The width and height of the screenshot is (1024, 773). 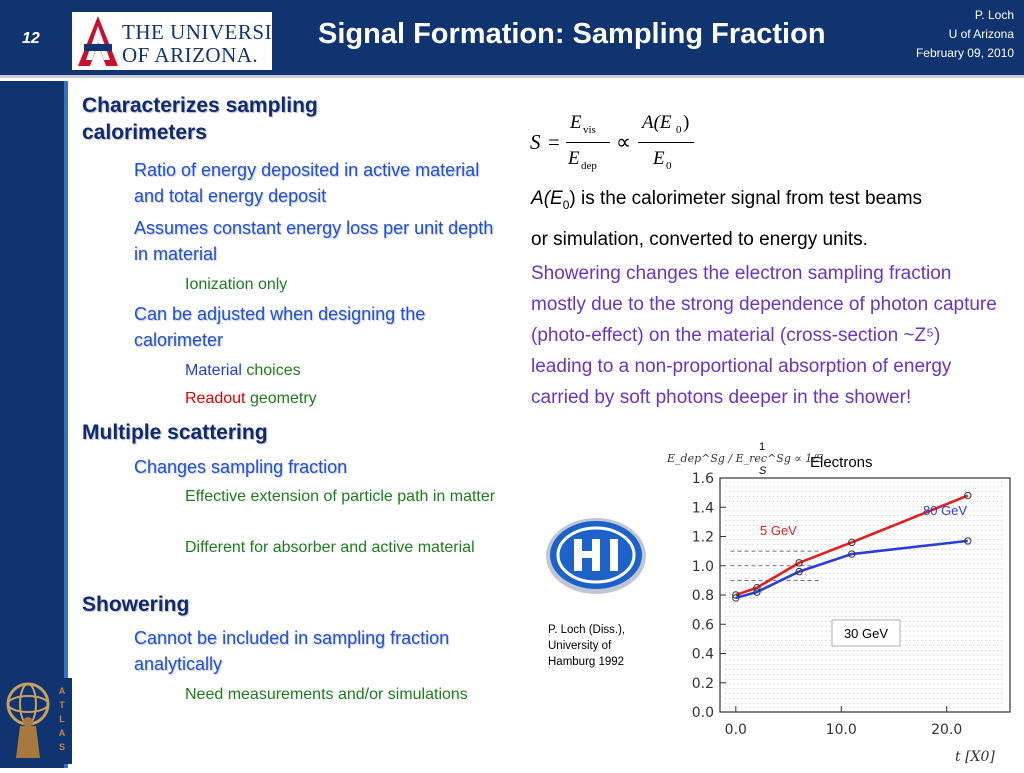 What do you see at coordinates (62, 719) in the screenshot?
I see `svg-text: L` at bounding box center [62, 719].